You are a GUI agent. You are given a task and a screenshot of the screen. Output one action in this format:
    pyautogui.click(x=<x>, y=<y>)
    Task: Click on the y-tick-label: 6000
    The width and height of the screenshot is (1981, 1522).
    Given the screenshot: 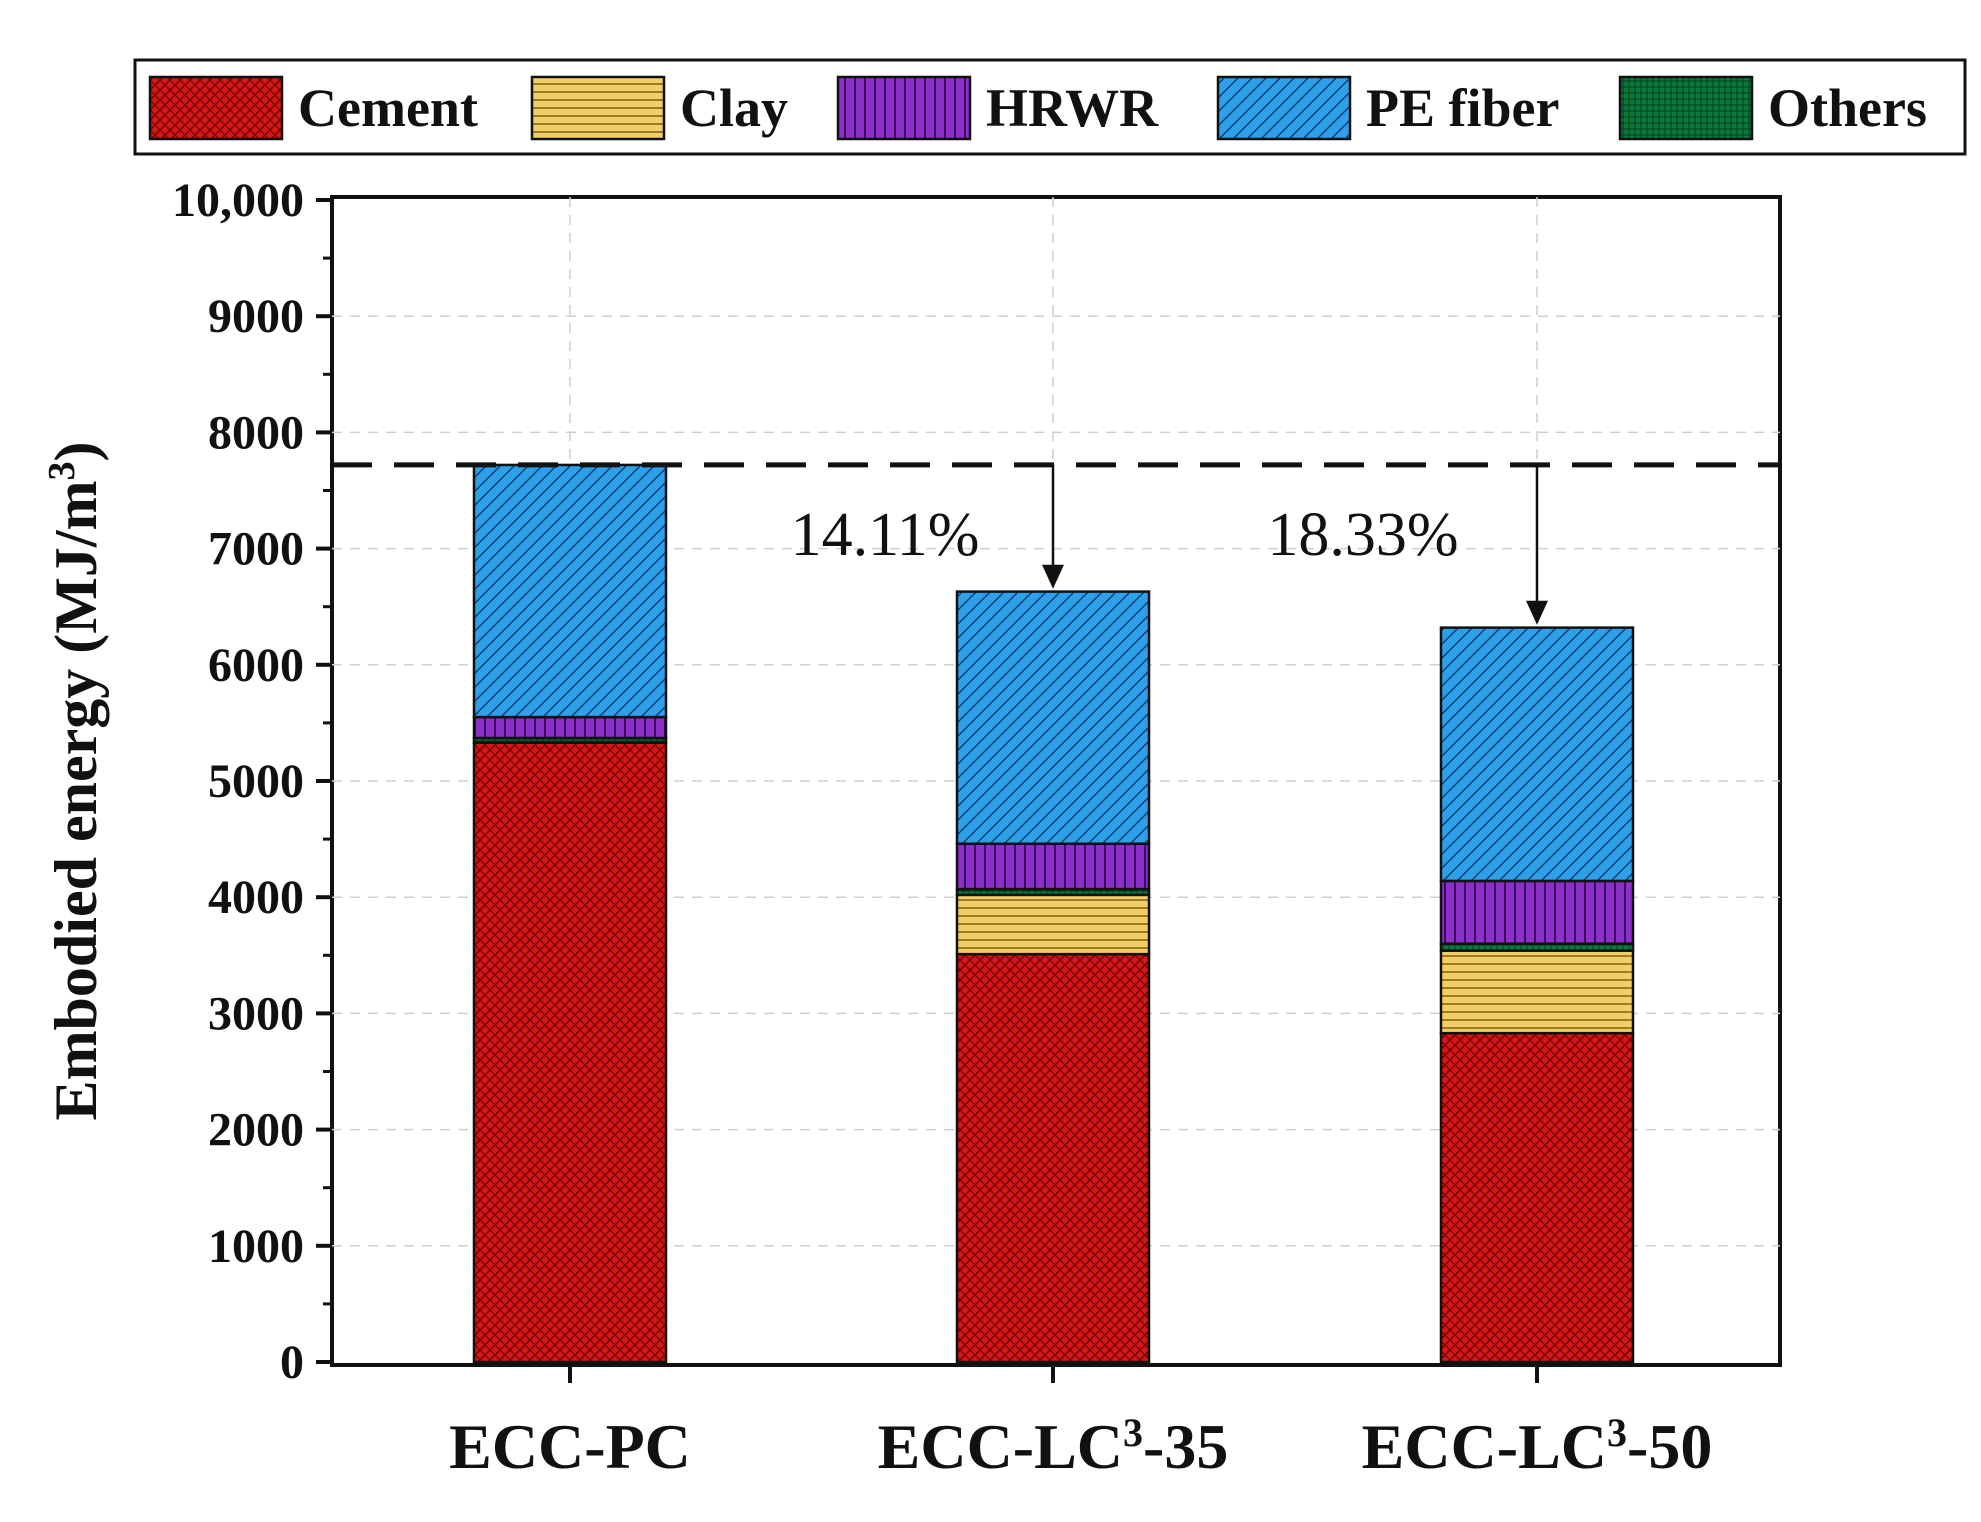 What is the action you would take?
    pyautogui.click(x=256, y=665)
    